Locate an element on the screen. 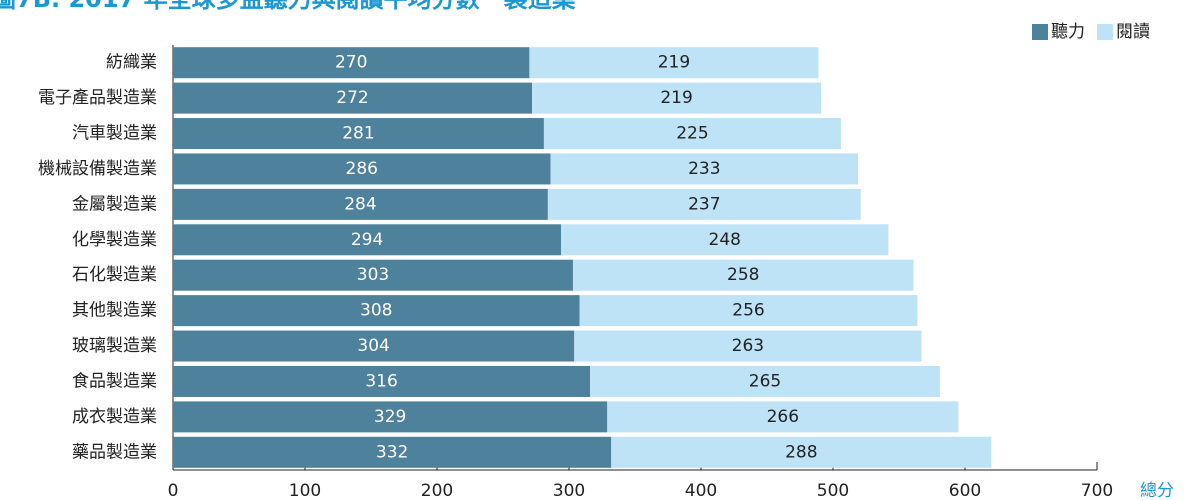 The width and height of the screenshot is (1184, 500). data-label: 233 is located at coordinates (704, 169).